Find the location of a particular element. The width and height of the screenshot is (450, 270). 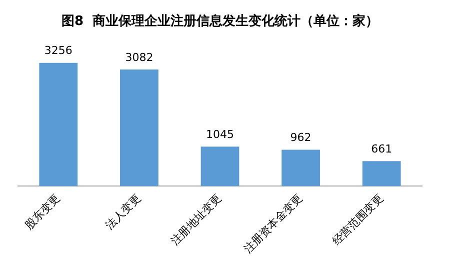

x-tick-label: 股东变更 is located at coordinates (42, 212).